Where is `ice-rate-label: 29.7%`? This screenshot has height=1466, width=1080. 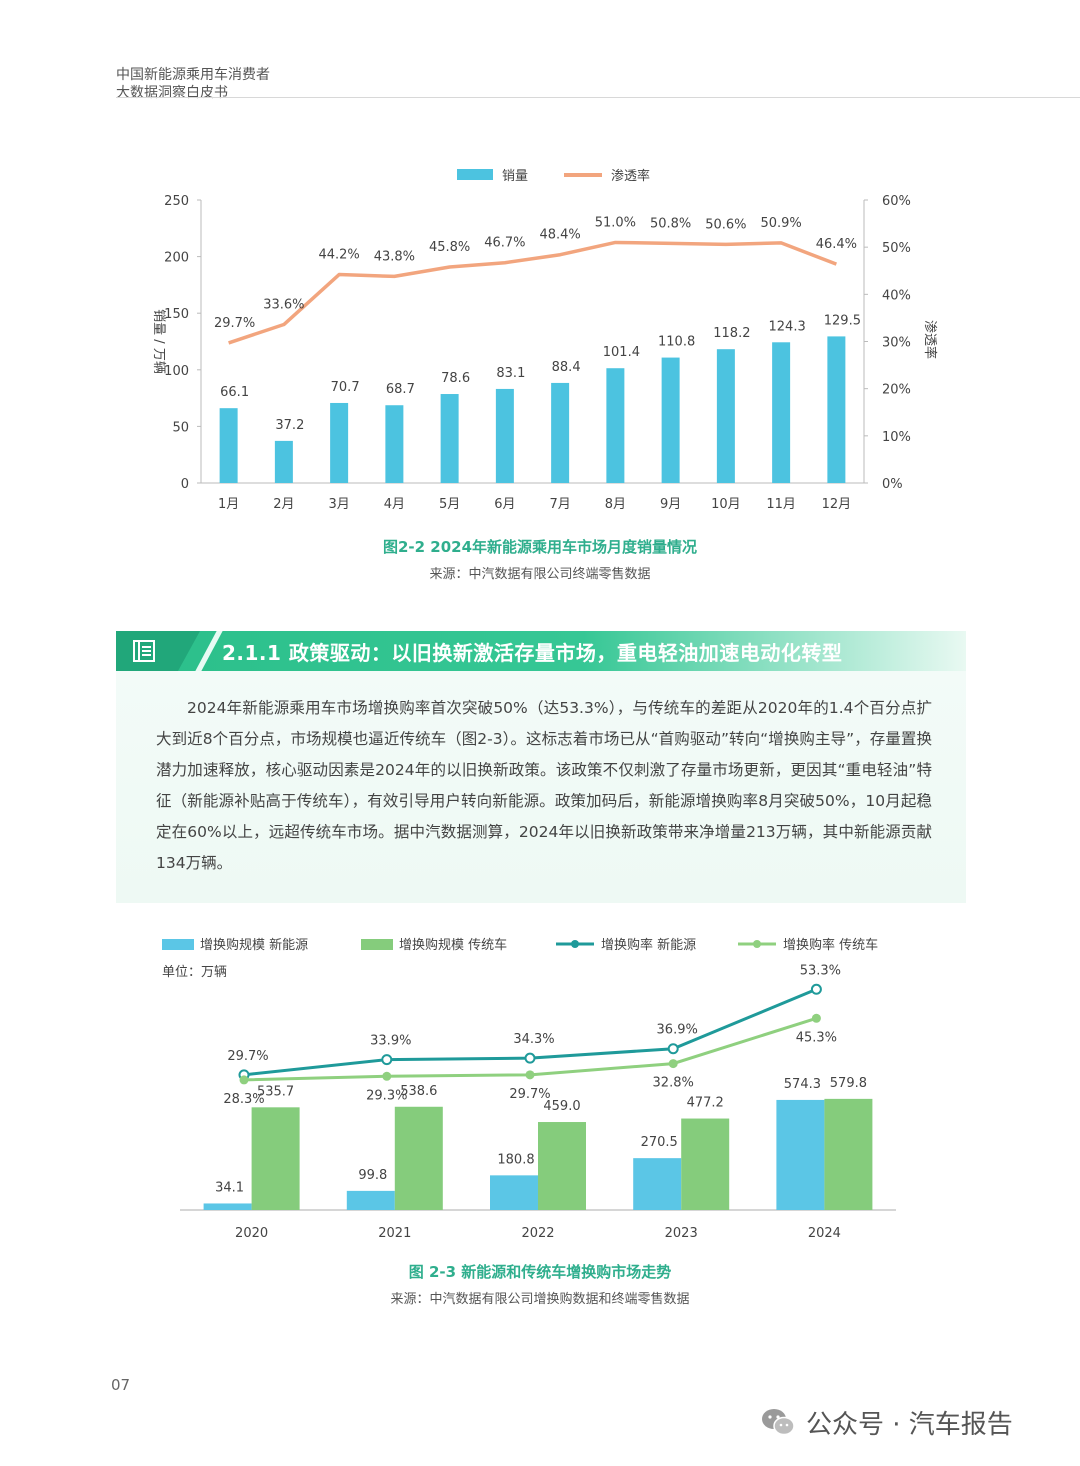 ice-rate-label: 29.7% is located at coordinates (529, 1094).